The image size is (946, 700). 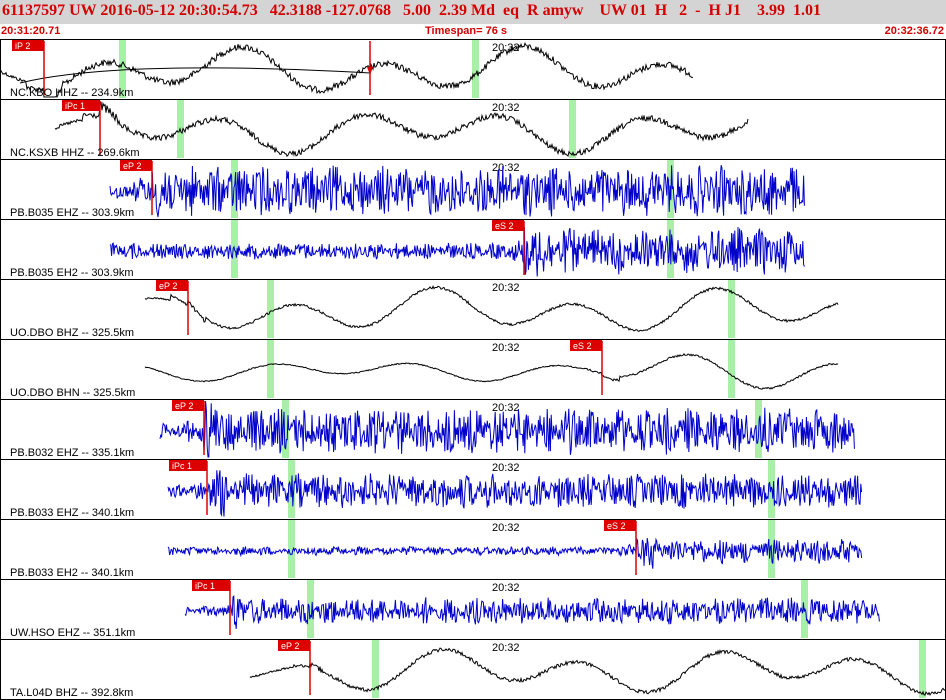 What do you see at coordinates (72, 633) in the screenshot?
I see `station-label: UW.HSO EHZ -- 351.1km` at bounding box center [72, 633].